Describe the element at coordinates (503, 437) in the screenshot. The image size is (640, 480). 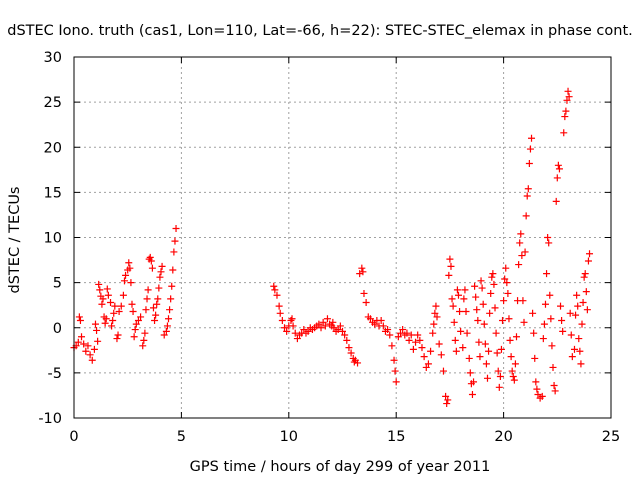
I see `x-tick-label: 20` at that location.